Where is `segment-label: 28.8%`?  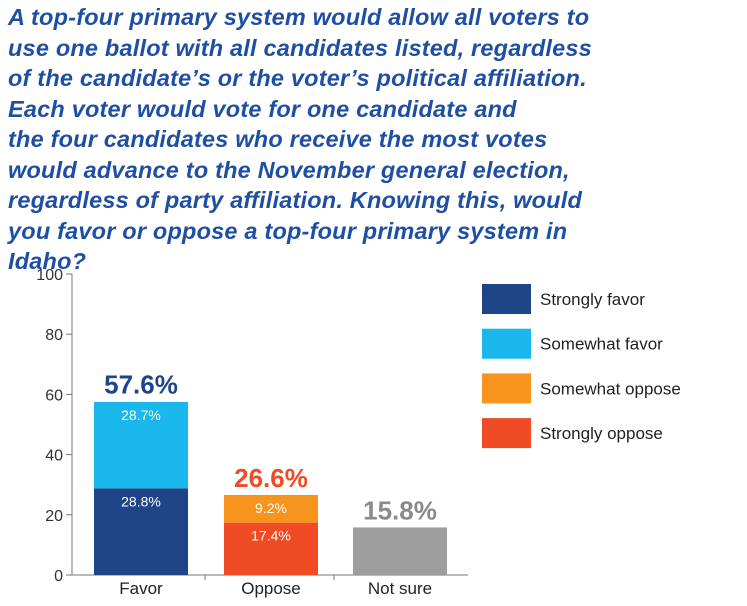
segment-label: 28.8% is located at coordinates (141, 501).